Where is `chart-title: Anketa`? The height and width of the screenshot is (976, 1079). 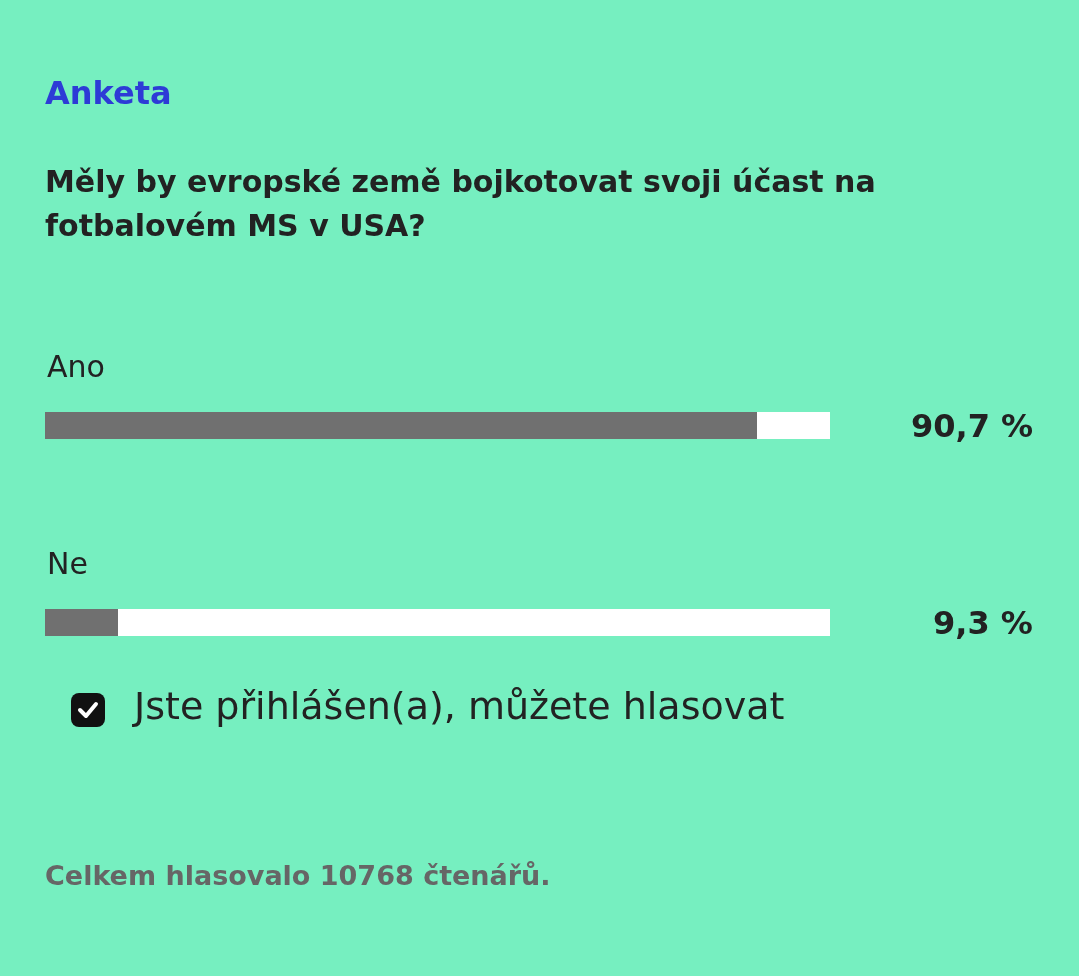
chart-title: Anketa is located at coordinates (108, 93).